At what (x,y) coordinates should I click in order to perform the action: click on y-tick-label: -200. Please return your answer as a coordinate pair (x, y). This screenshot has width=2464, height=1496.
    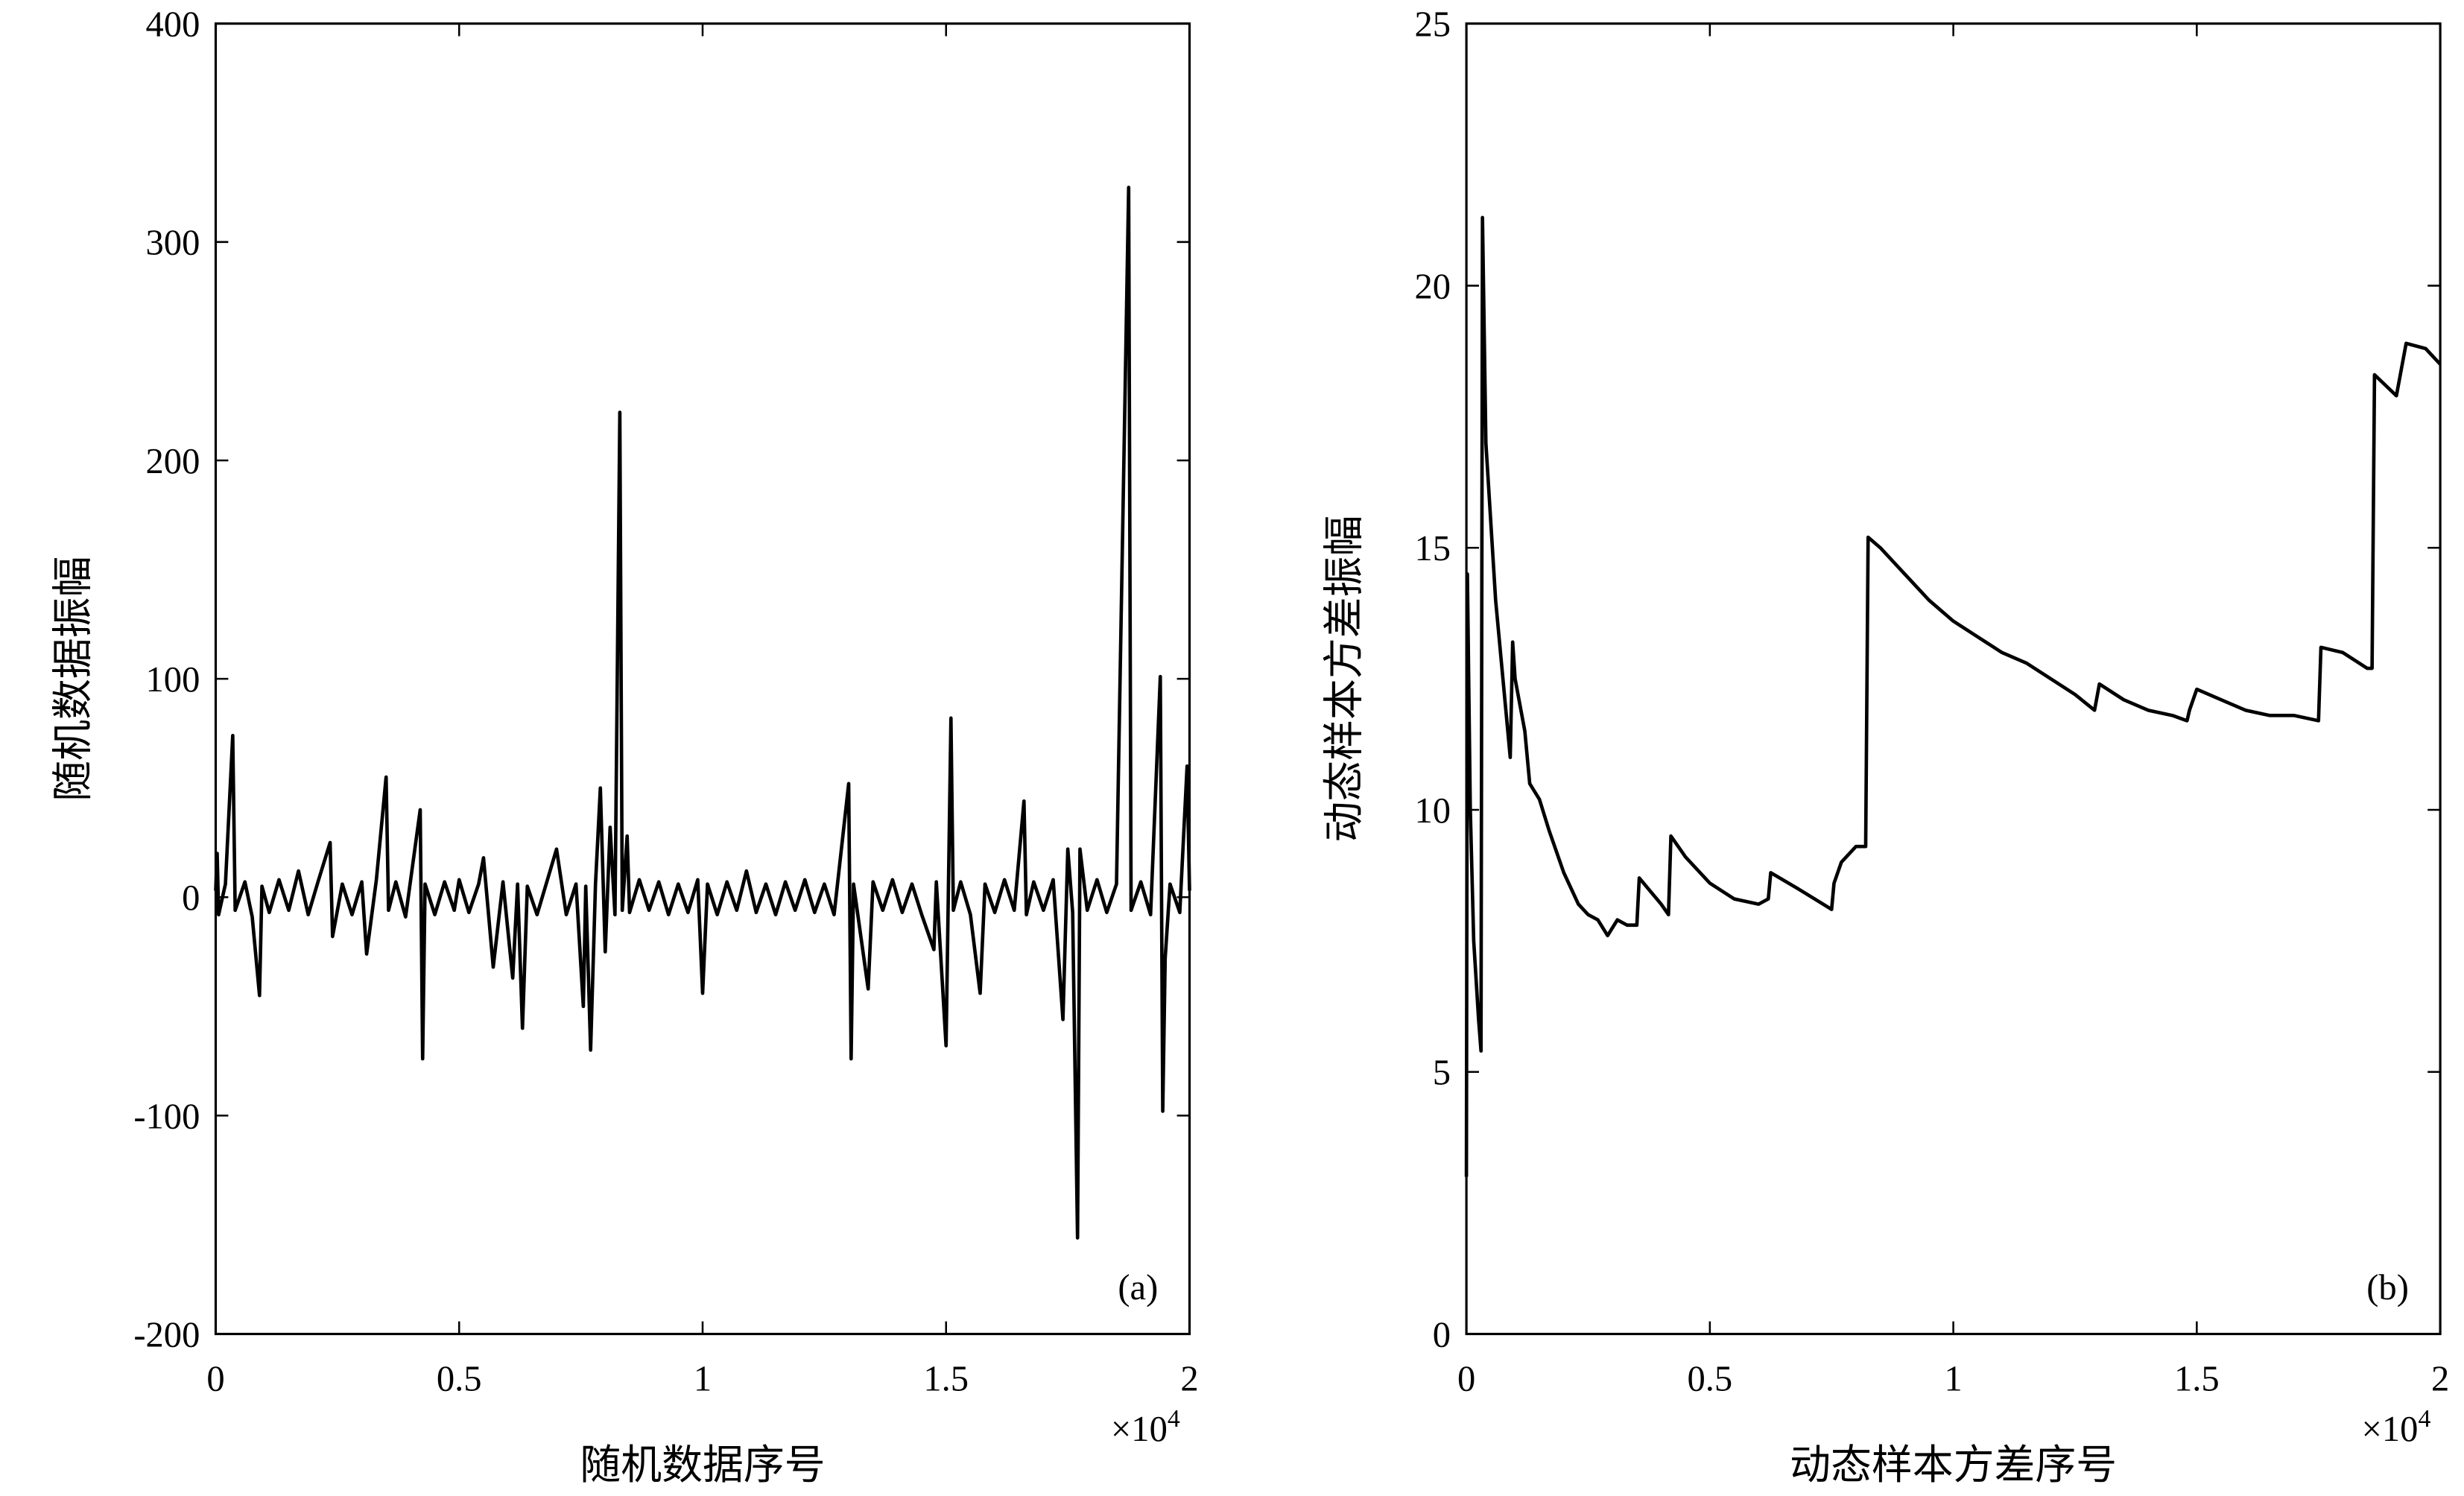
    Looking at the image, I should click on (166, 1334).